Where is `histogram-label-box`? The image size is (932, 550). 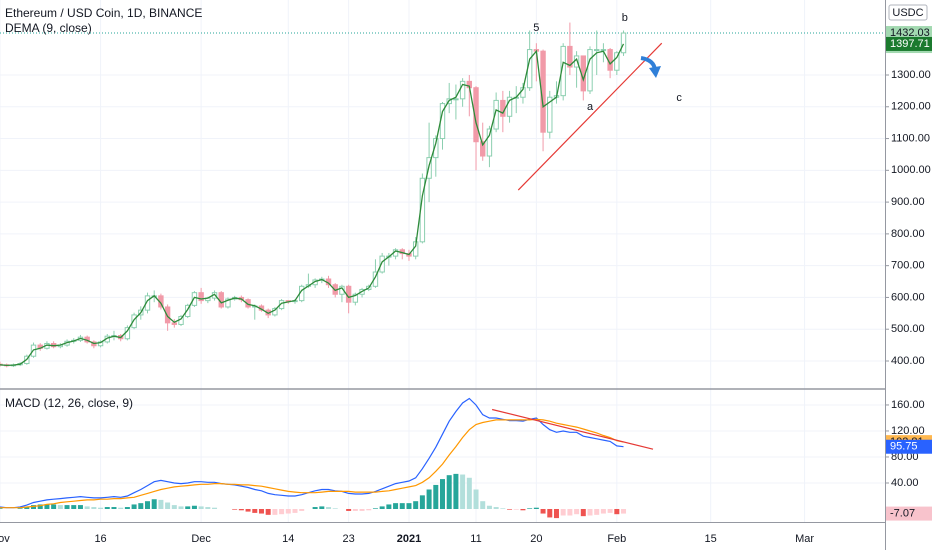 histogram-label-box is located at coordinates (909, 513).